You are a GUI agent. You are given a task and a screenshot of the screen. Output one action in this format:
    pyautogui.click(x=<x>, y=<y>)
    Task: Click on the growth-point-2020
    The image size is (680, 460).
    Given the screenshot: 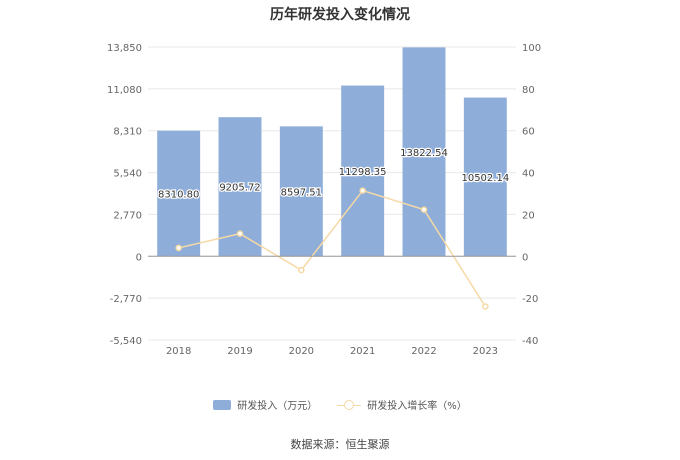 What is the action you would take?
    pyautogui.click(x=301, y=270)
    